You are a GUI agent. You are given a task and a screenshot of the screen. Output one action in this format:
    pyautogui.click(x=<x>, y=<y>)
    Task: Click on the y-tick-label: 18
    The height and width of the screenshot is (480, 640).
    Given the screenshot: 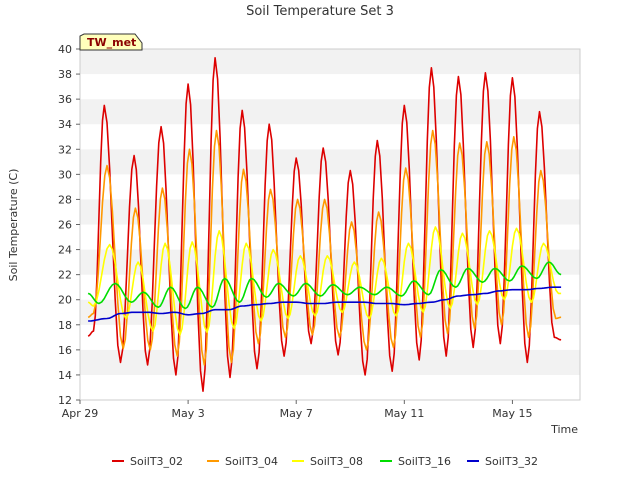 What is the action you would take?
    pyautogui.click(x=65, y=325)
    